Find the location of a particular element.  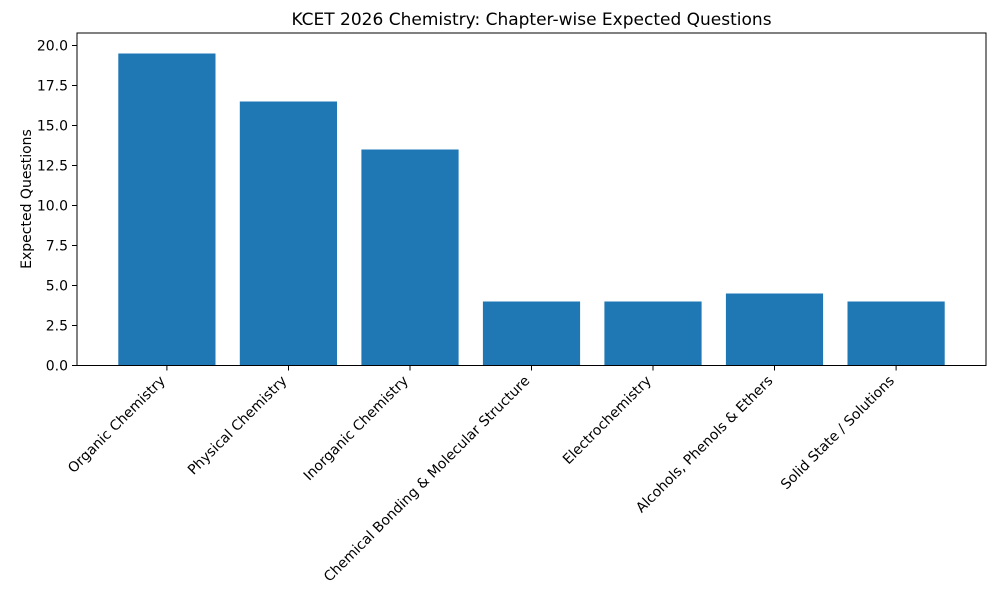

y-tick-label: 17.5 is located at coordinates (52, 87).